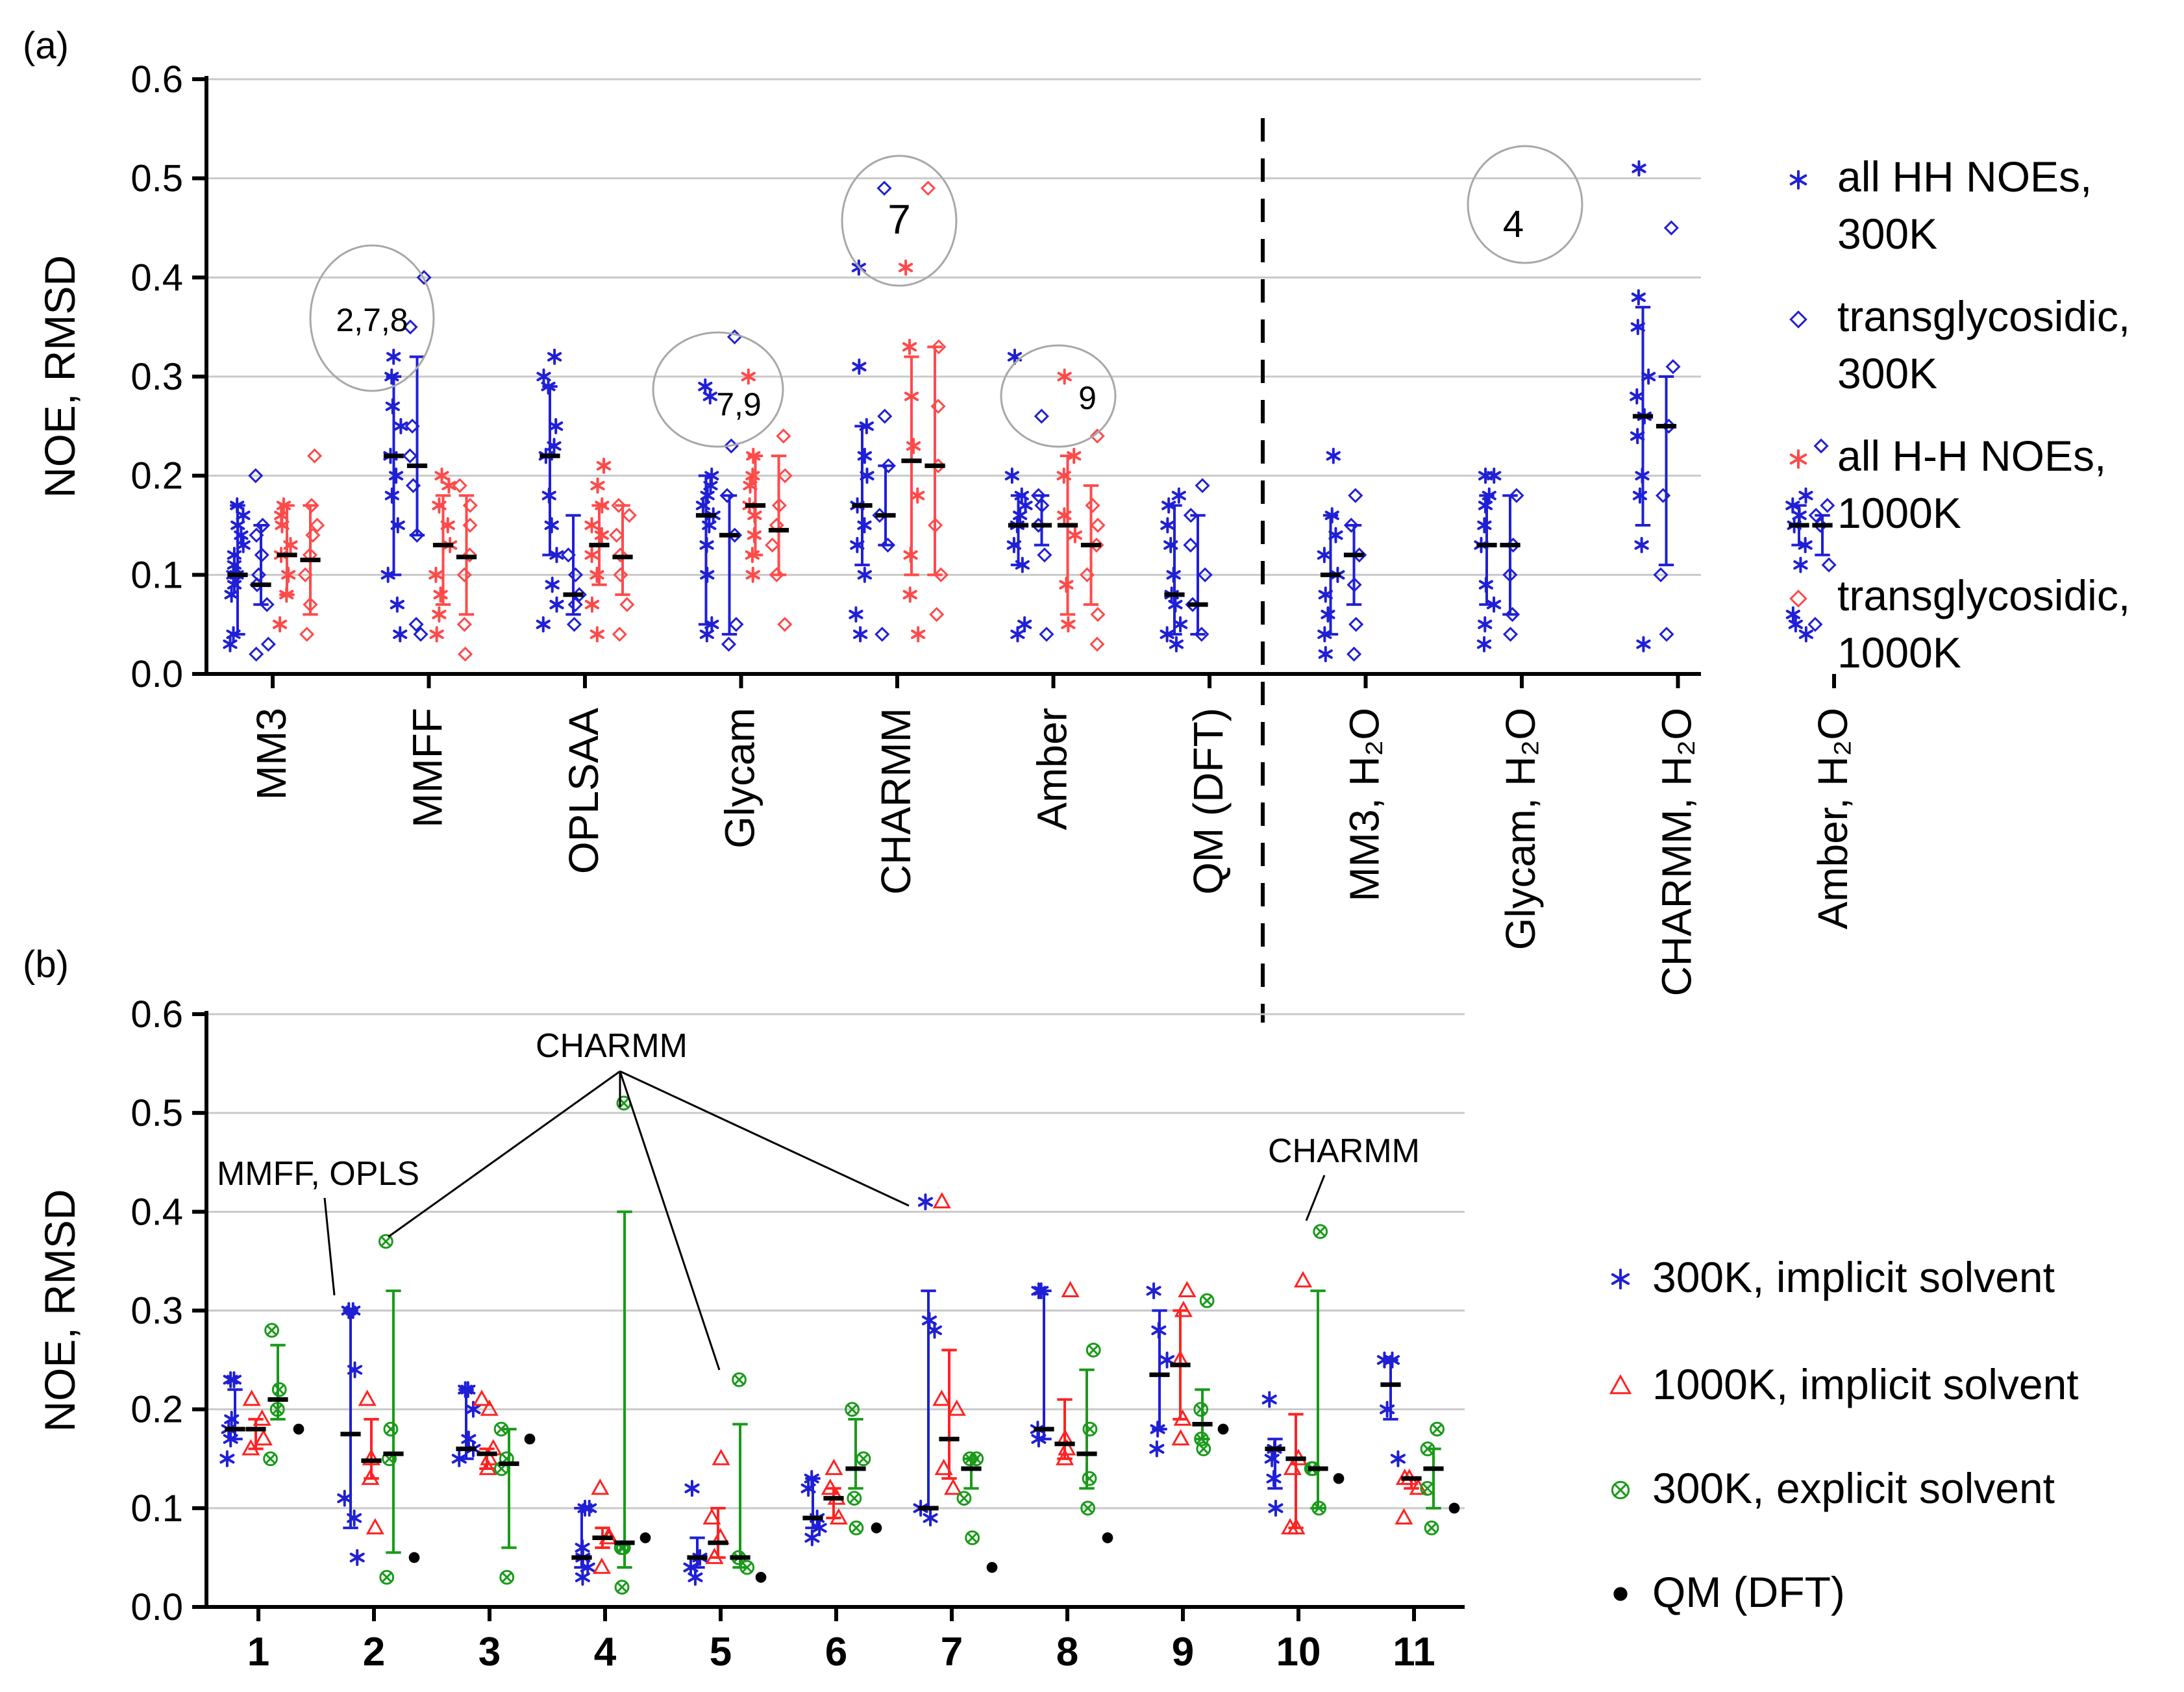  What do you see at coordinates (1832, 818) in the screenshot?
I see `x-tick-label: Amber, H₂O` at bounding box center [1832, 818].